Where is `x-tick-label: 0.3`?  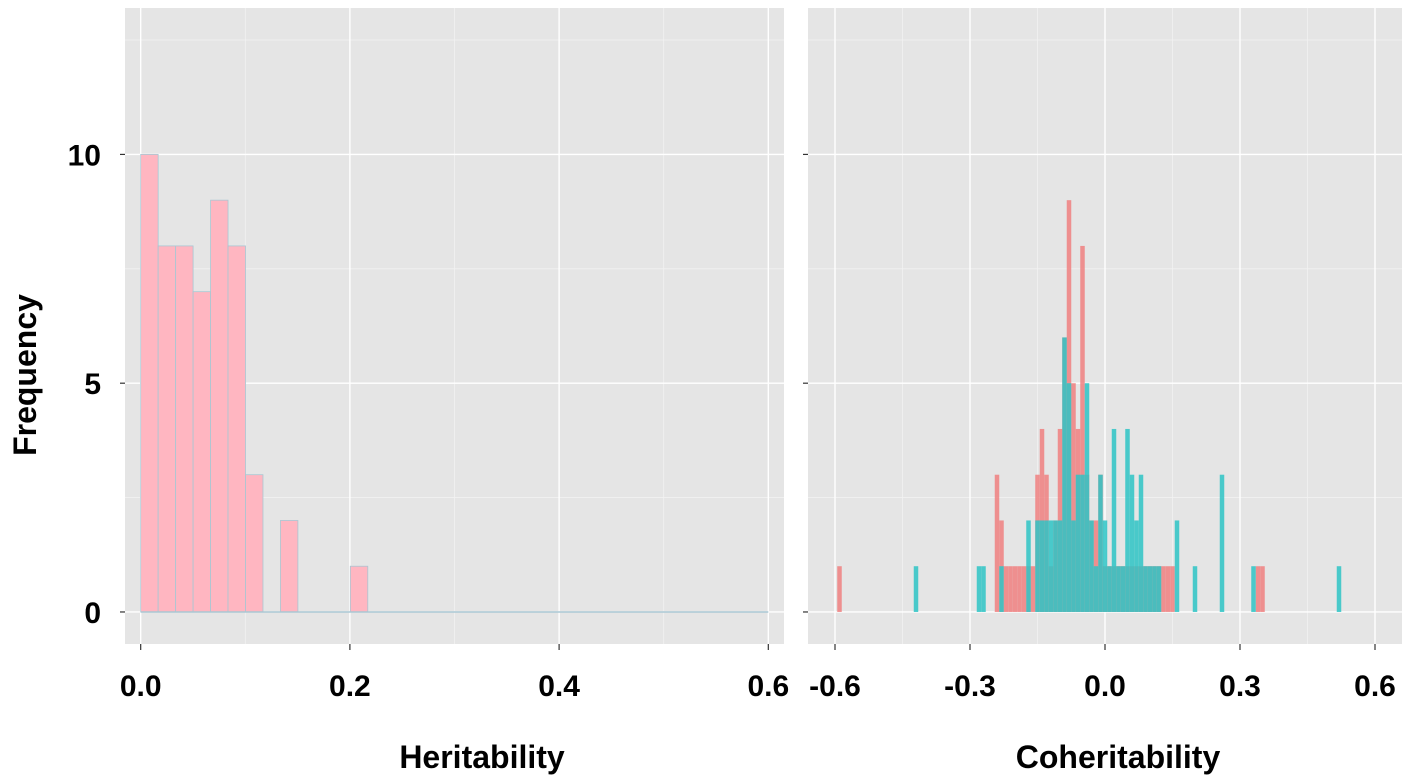 x-tick-label: 0.3 is located at coordinates (1240, 686).